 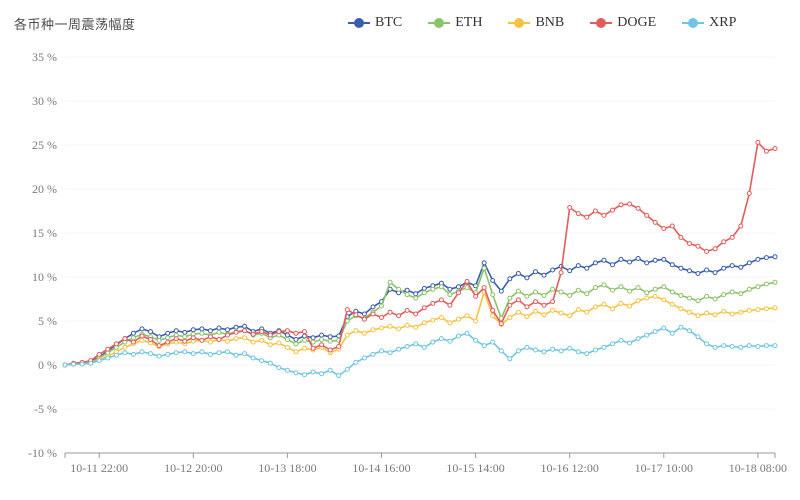 I want to click on legend-item-xrp: XRP, so click(x=709, y=23).